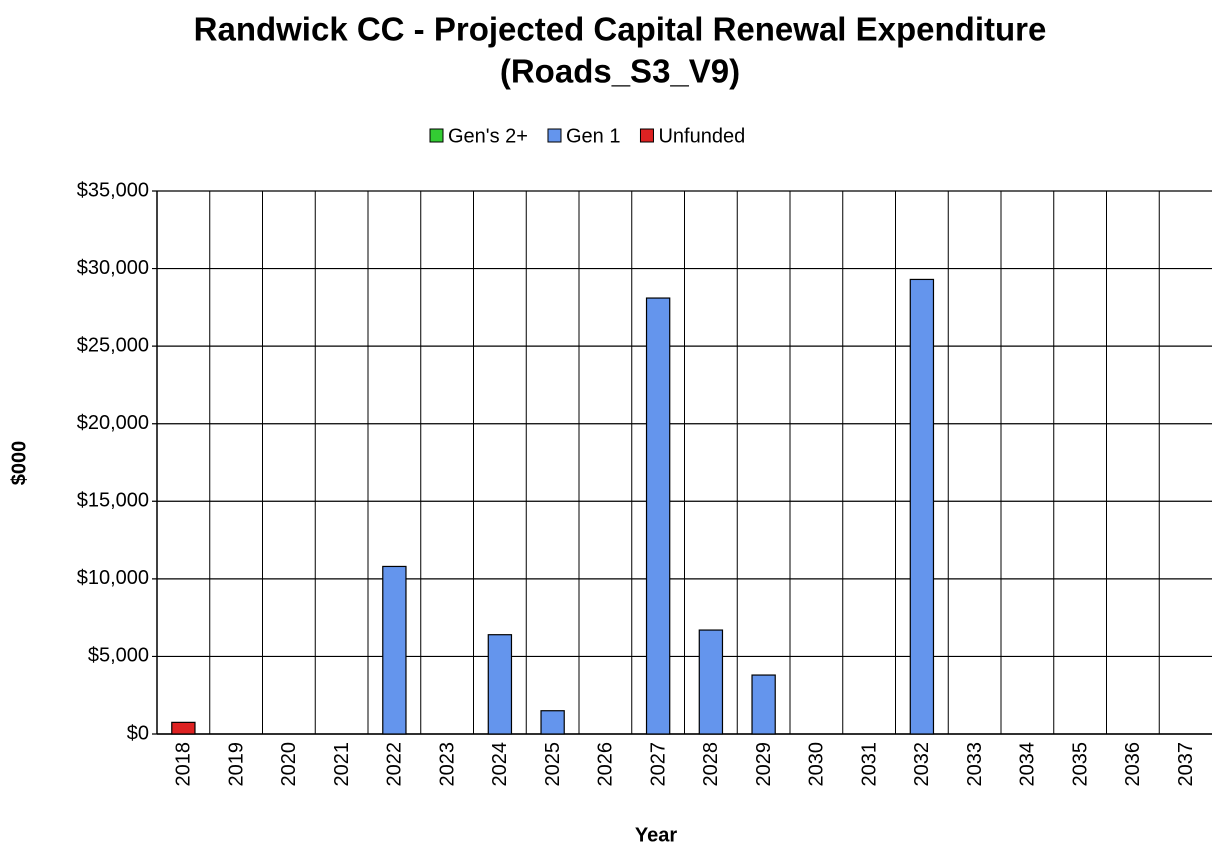 The width and height of the screenshot is (1214, 848). What do you see at coordinates (113, 345) in the screenshot?
I see `y-tick-label: $25,000` at bounding box center [113, 345].